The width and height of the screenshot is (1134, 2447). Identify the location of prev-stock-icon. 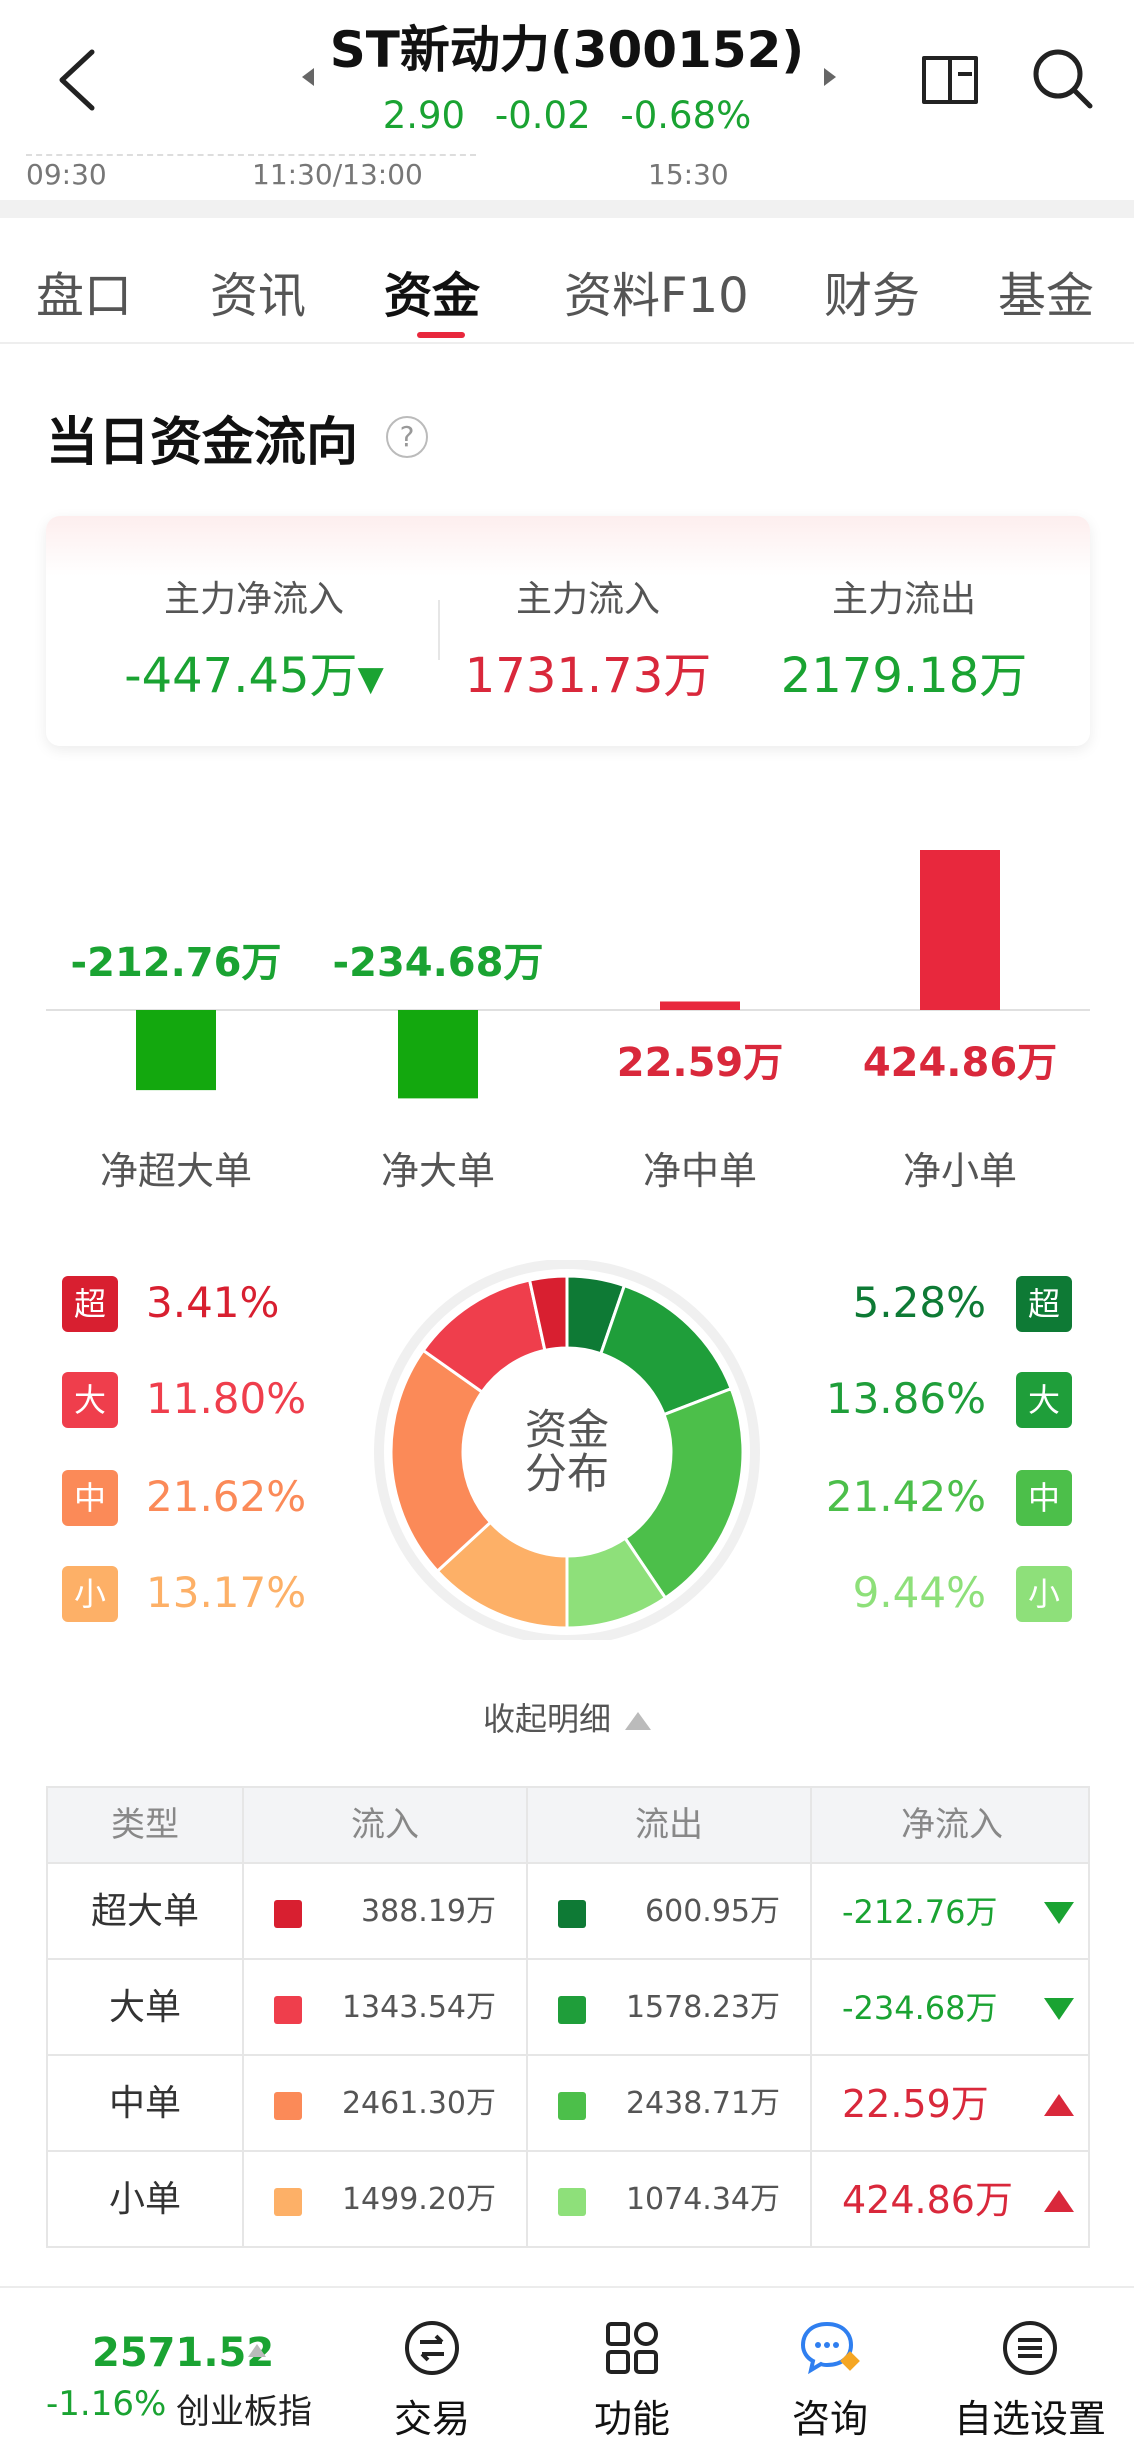
(308, 77).